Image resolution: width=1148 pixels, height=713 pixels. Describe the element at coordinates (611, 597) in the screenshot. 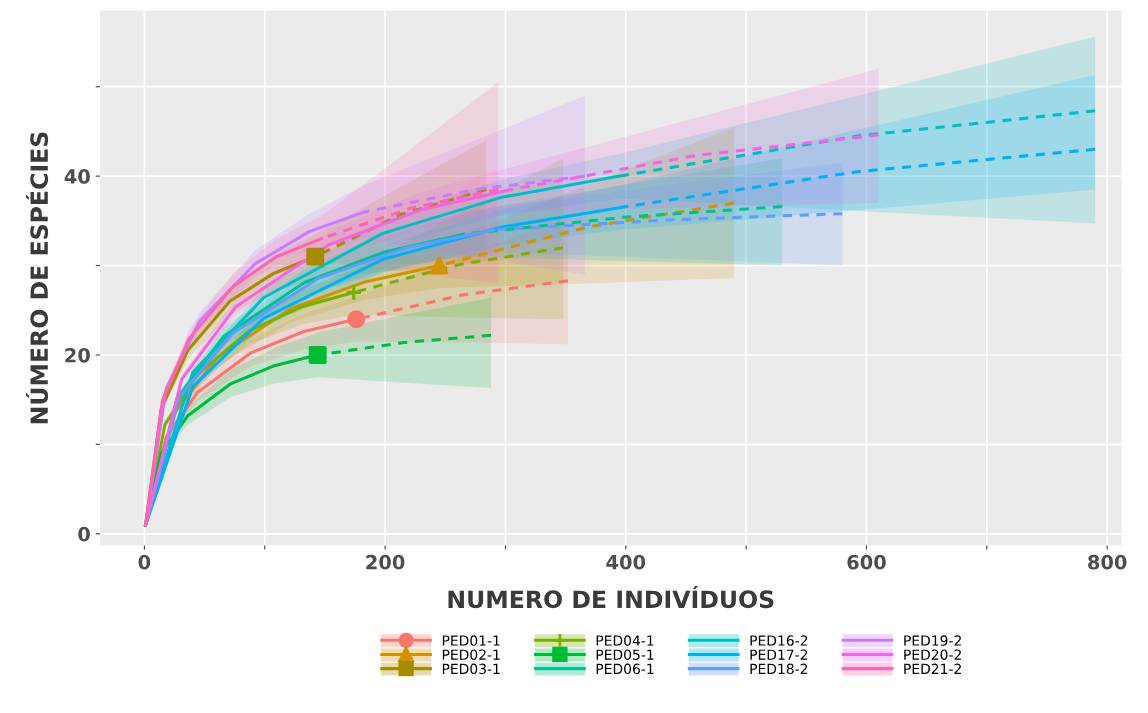

I see `x-axis-title: NUMERO DE INDIVÍDUOS` at that location.